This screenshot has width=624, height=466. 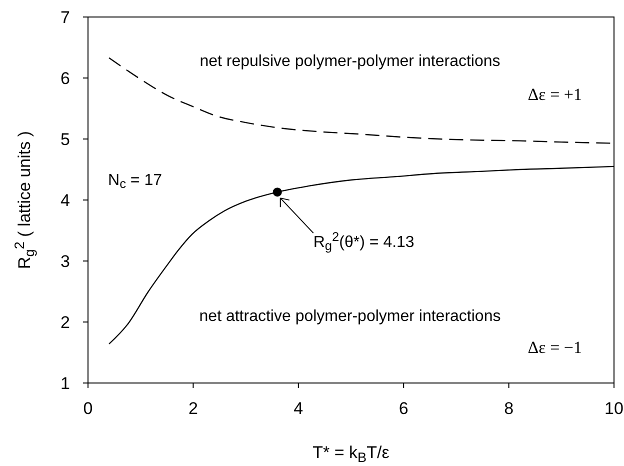 I want to click on annotation: Δε = +1, so click(x=555, y=94).